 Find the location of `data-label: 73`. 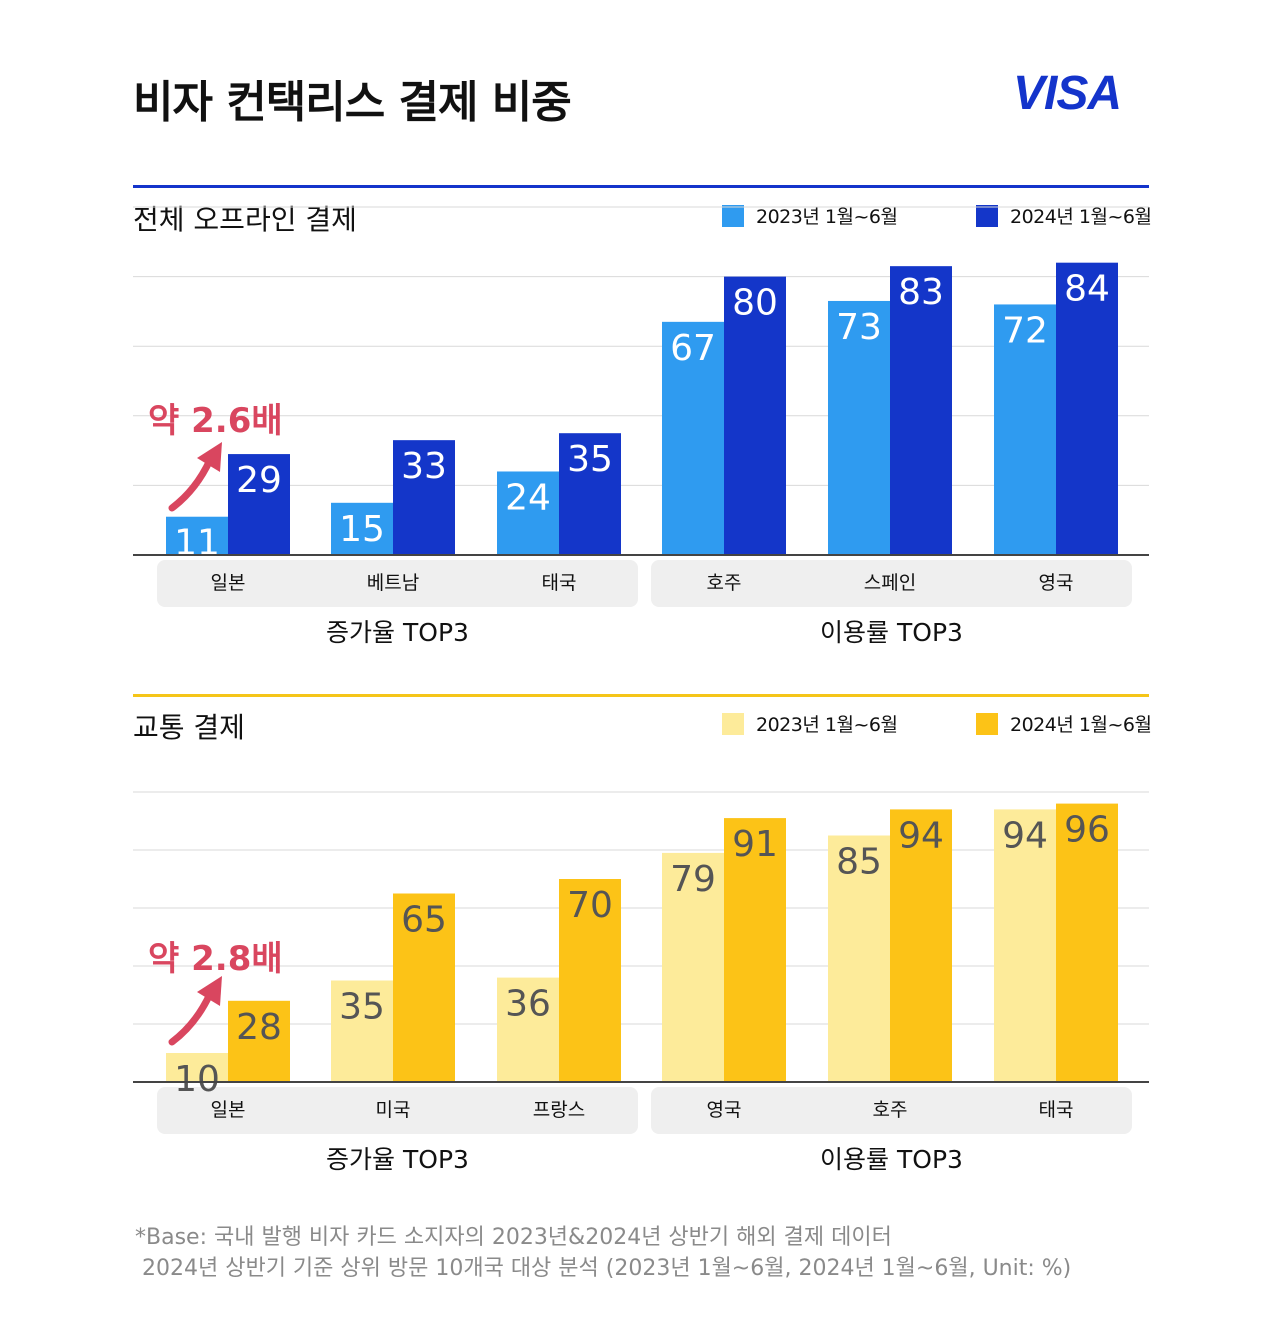

data-label: 73 is located at coordinates (859, 327).